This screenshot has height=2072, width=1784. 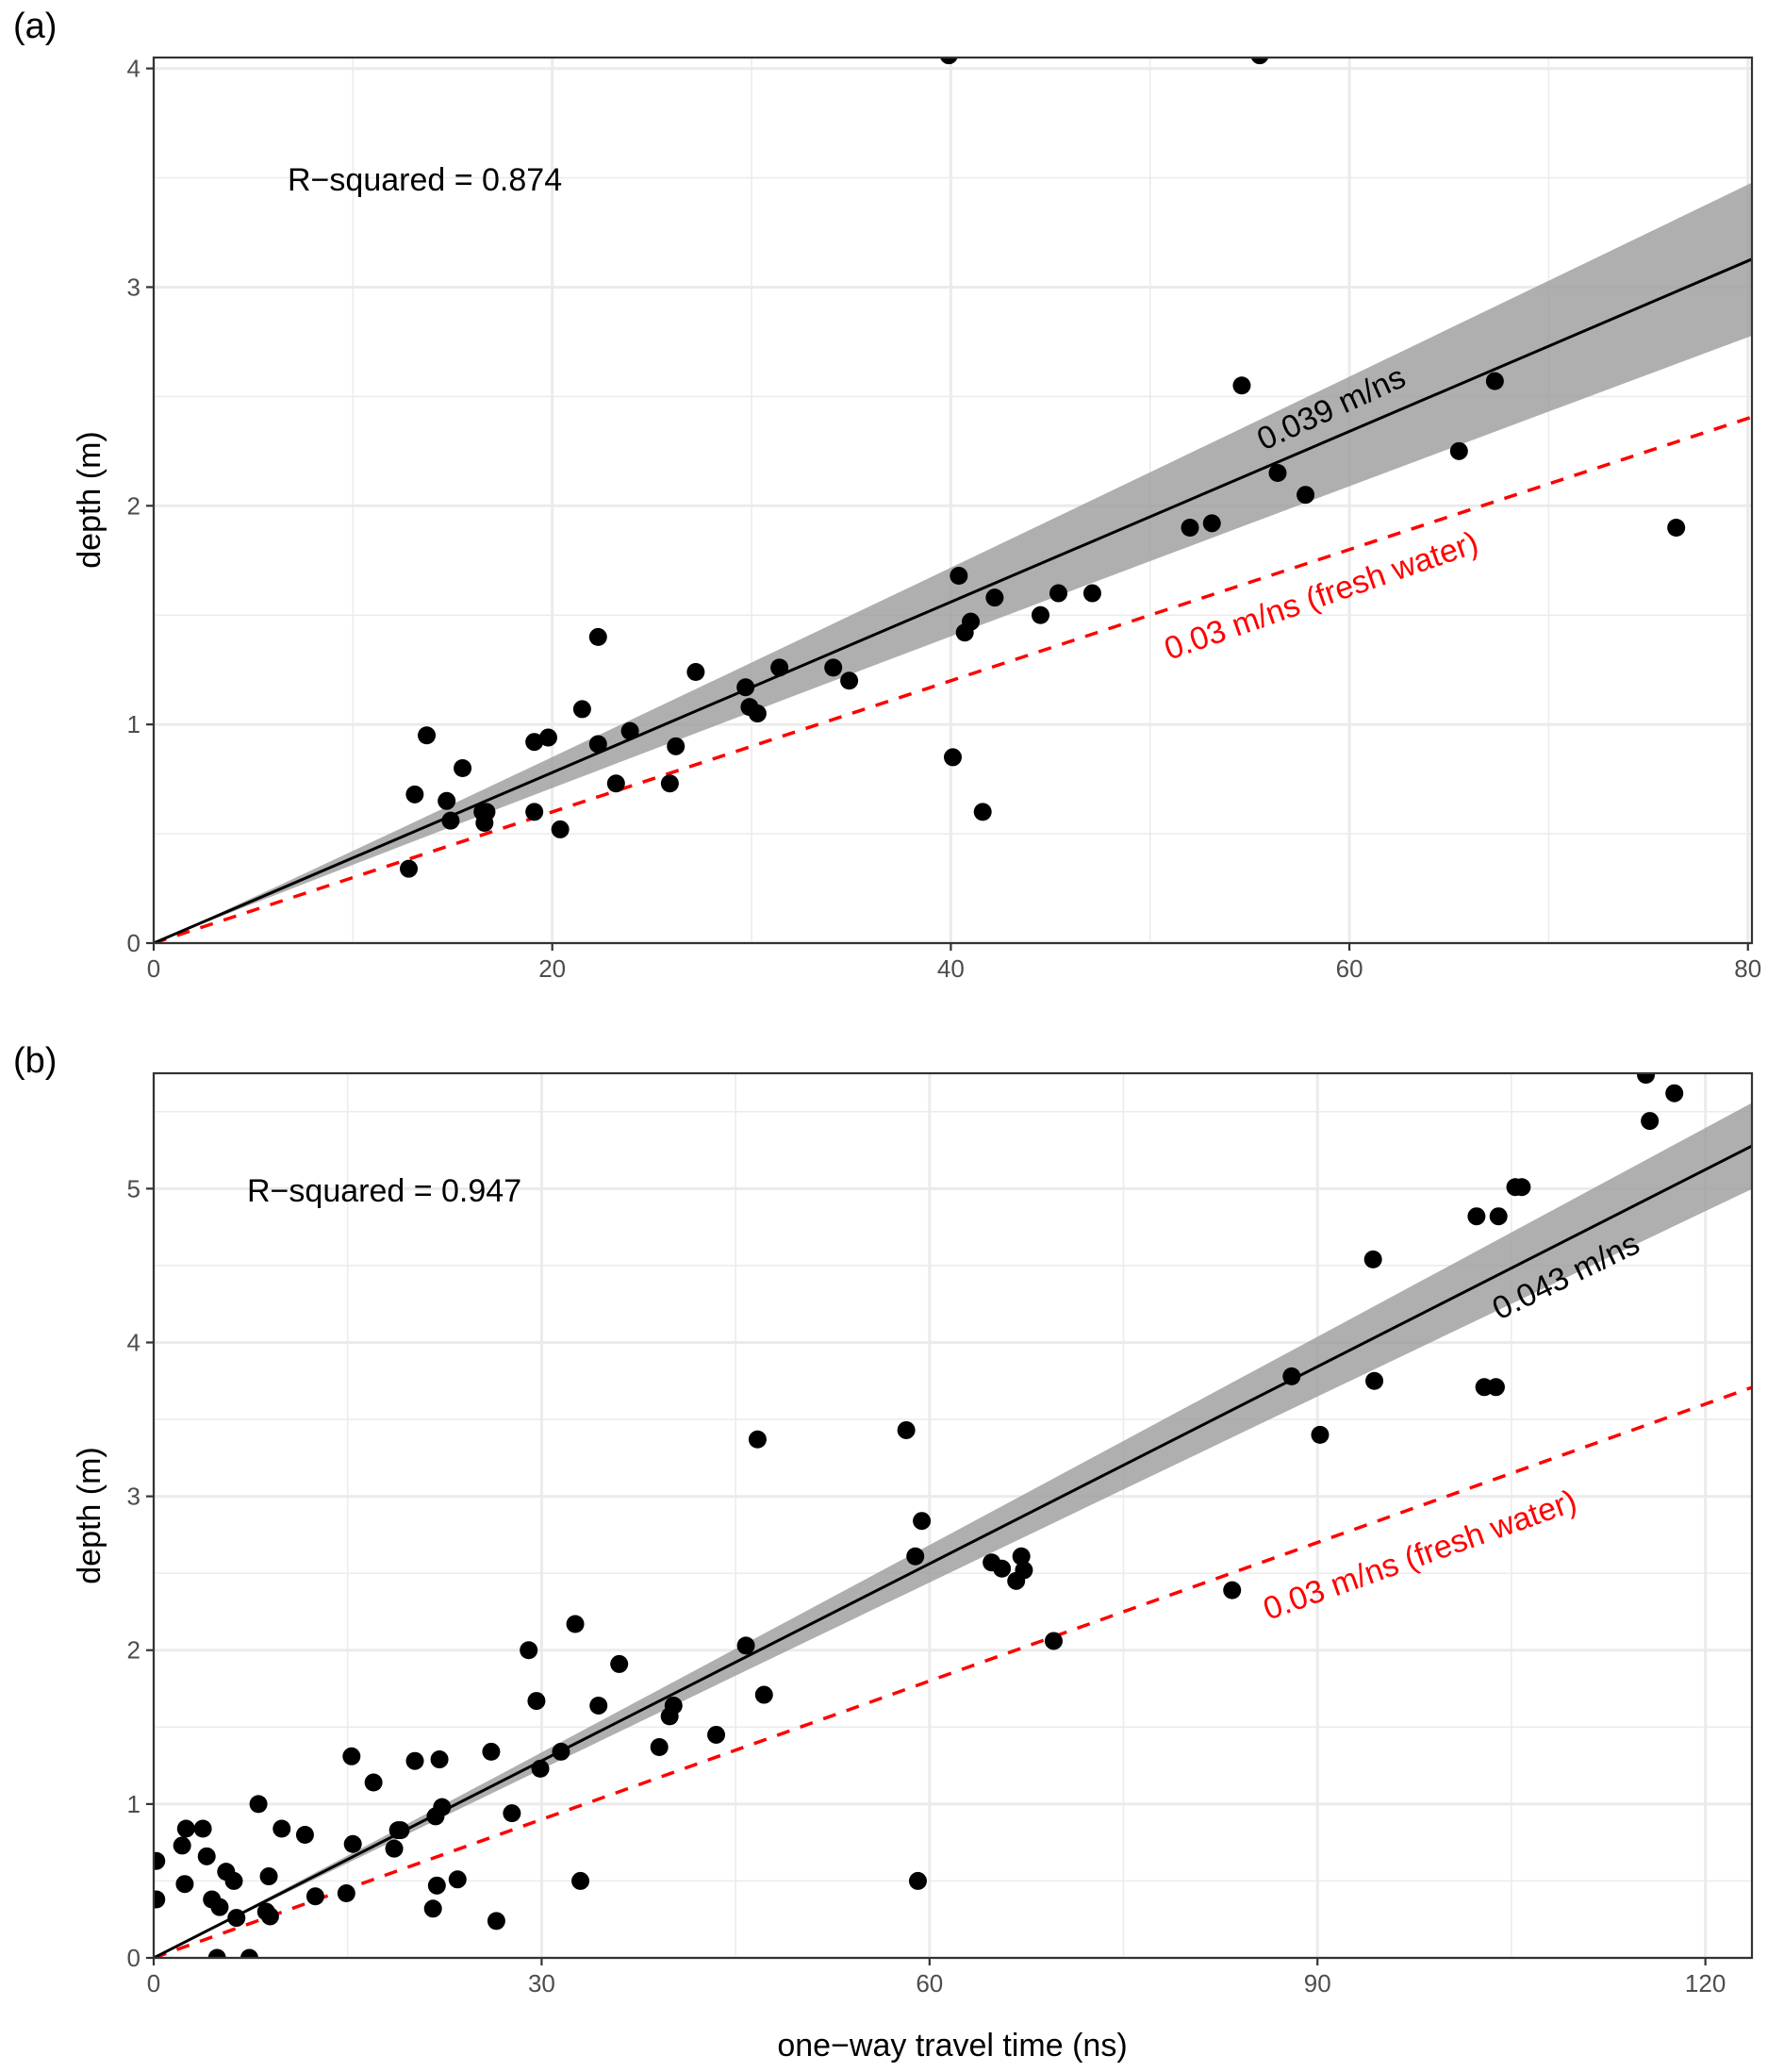 I want to click on y-tick-label: 4, so click(x=133, y=69).